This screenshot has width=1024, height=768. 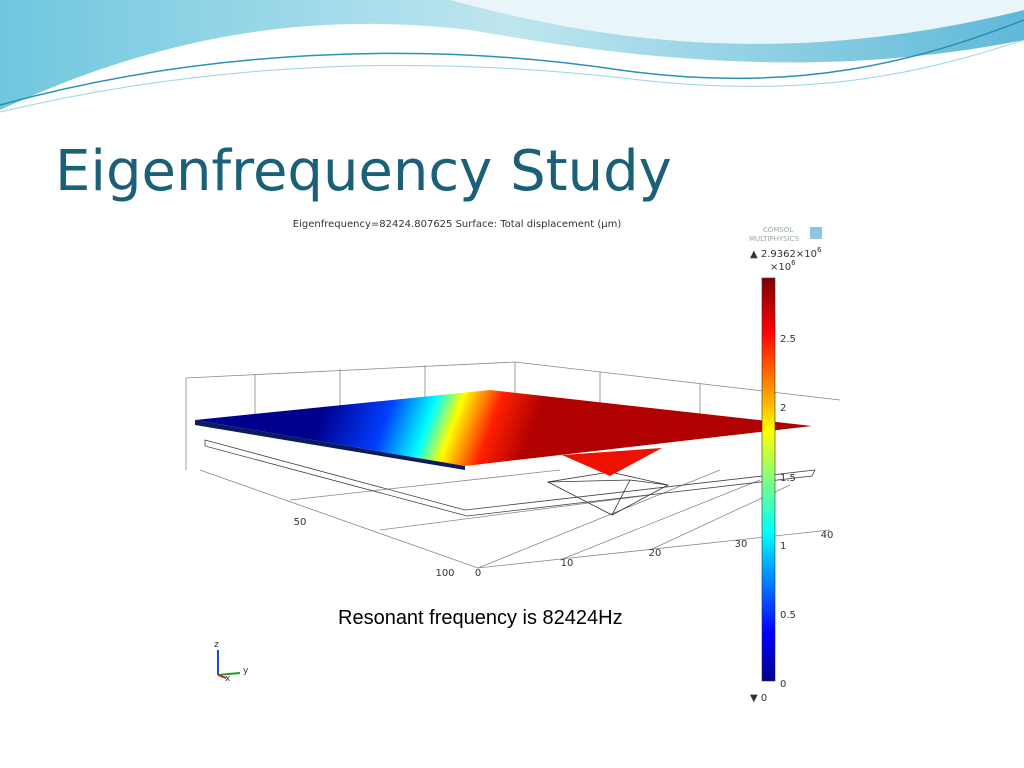 I want to click on axis-label: 50, so click(x=300, y=522).